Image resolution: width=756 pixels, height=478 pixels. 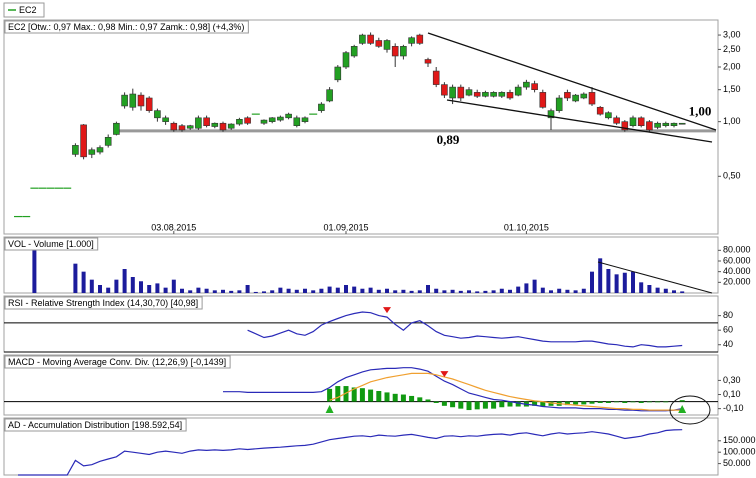 I want to click on y-tick-label: 1,00, so click(x=732, y=121).